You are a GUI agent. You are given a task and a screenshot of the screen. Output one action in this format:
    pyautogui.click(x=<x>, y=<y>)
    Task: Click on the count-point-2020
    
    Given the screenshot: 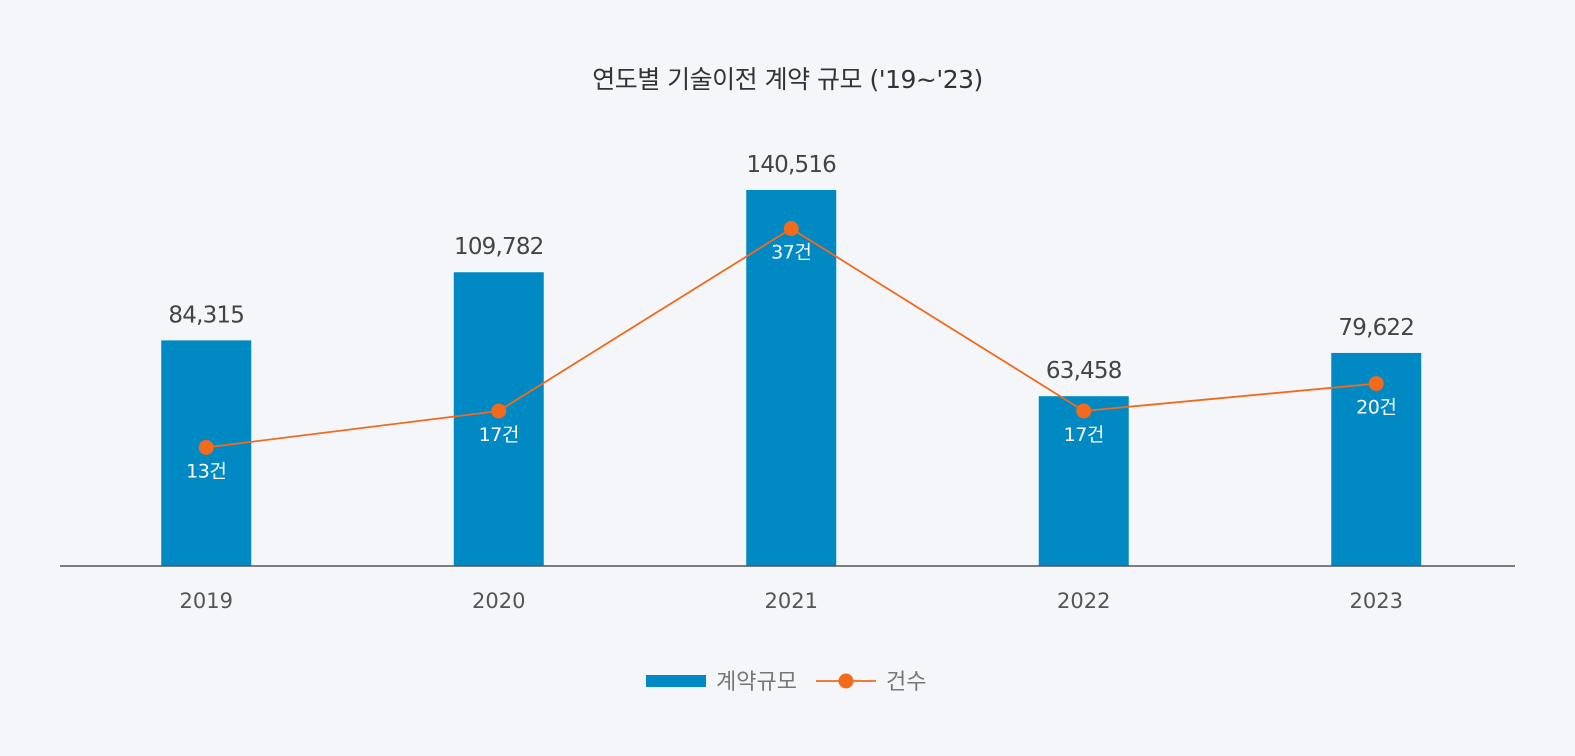 What is the action you would take?
    pyautogui.click(x=499, y=411)
    